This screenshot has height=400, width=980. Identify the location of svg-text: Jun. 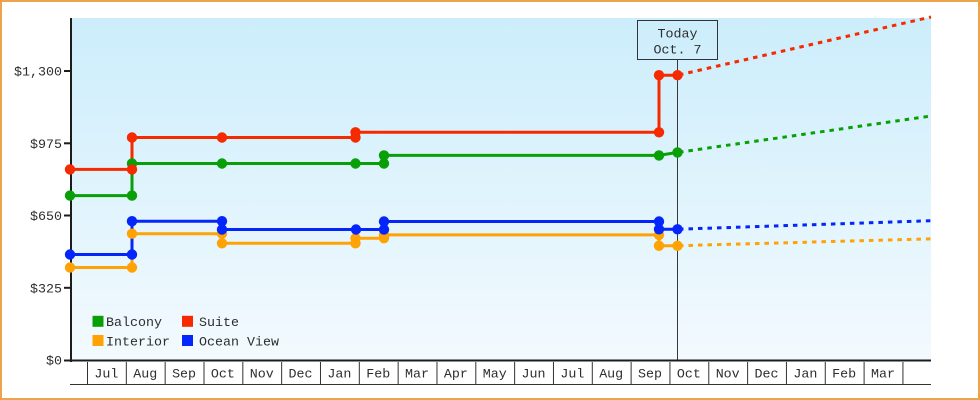
(534, 375).